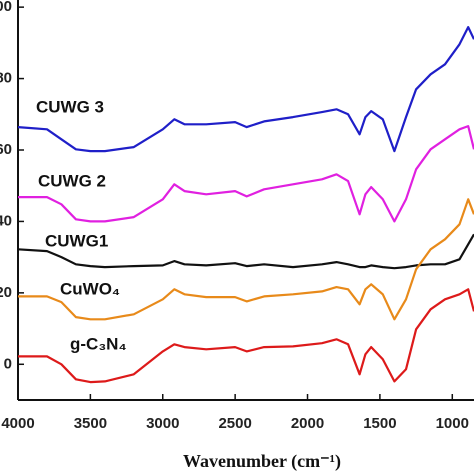 The width and height of the screenshot is (474, 474). What do you see at coordinates (17, 423) in the screenshot?
I see `x-tick-label: 4000` at bounding box center [17, 423].